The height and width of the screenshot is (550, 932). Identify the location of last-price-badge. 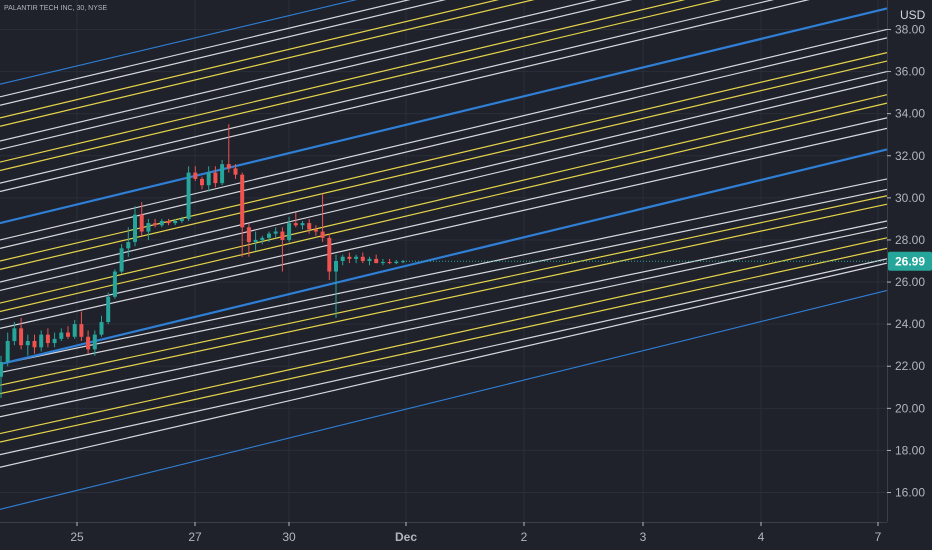
(910, 261).